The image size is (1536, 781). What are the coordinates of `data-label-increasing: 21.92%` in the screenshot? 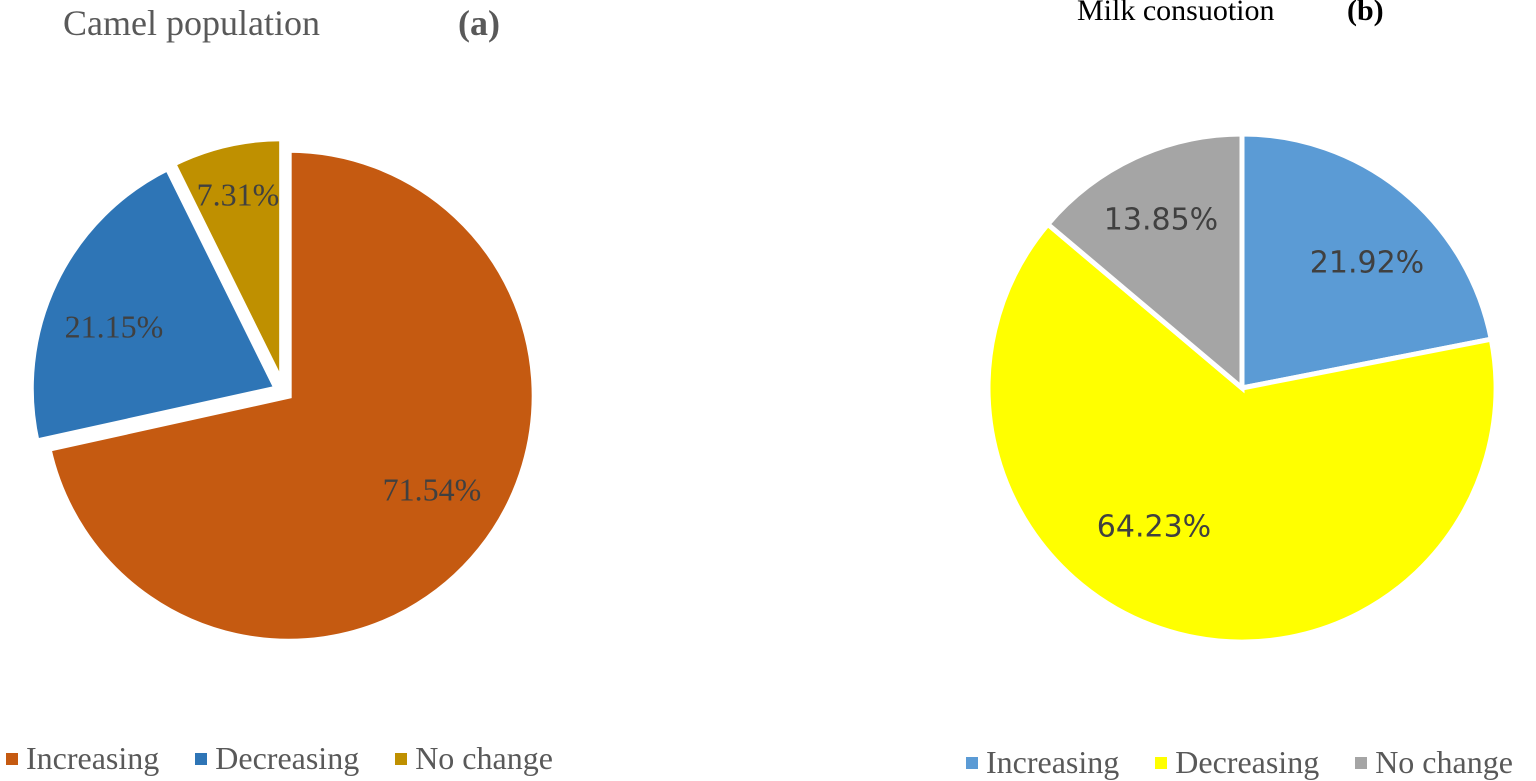 It's located at (1367, 263).